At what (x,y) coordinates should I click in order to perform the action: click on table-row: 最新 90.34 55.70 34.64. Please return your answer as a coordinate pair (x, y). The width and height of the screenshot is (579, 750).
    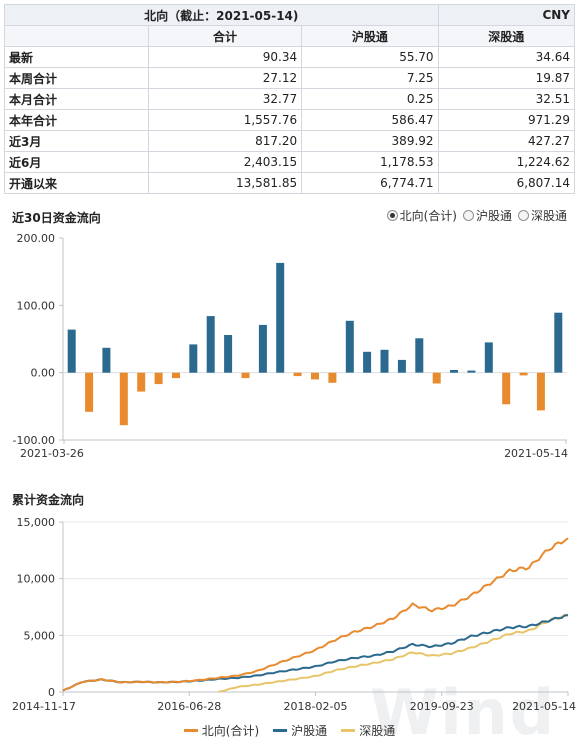
    Looking at the image, I should click on (290, 57).